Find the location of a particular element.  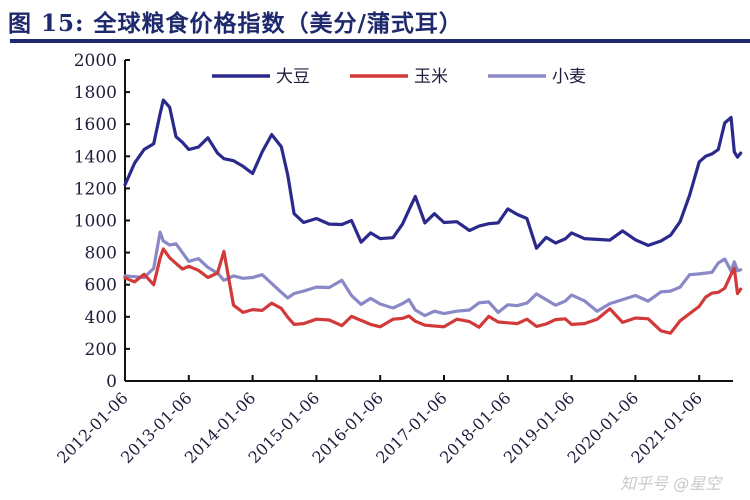

series-line-corn is located at coordinates (433, 291).